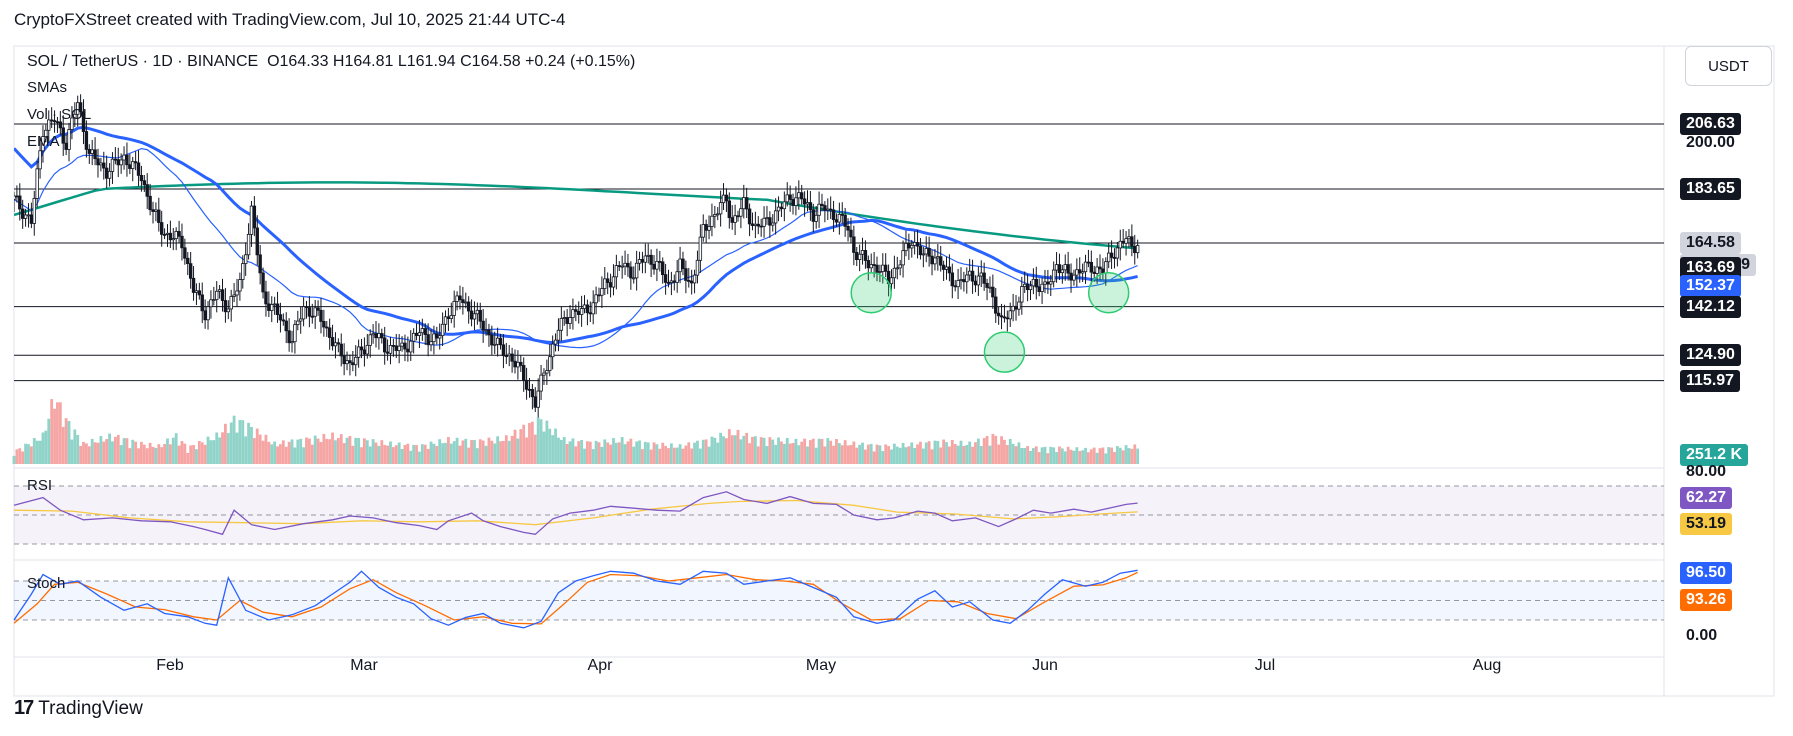 This screenshot has height=736, width=1793. Describe the element at coordinates (46, 583) in the screenshot. I see `indicator-stoch-label: Stoch` at that location.